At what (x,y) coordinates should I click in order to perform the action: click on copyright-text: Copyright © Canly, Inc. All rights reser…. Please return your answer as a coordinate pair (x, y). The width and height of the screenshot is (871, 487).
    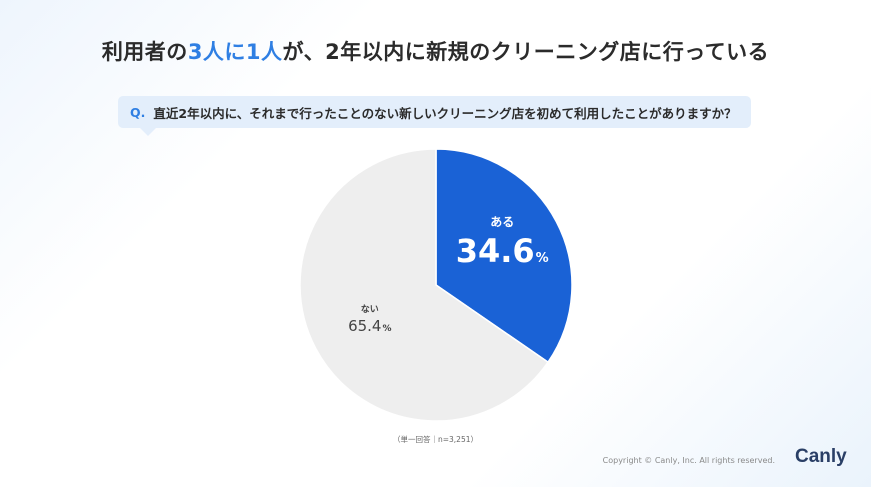
    Looking at the image, I should click on (688, 460).